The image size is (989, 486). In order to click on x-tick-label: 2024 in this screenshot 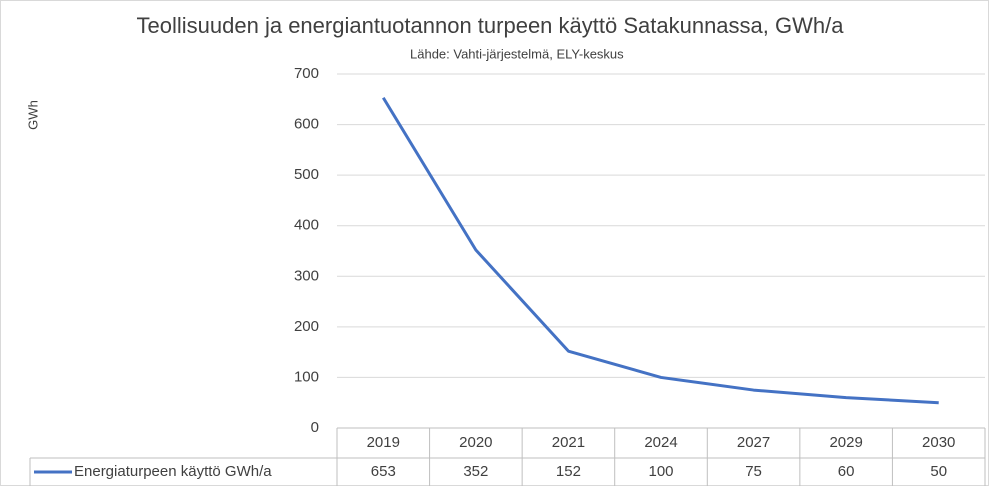, I will do `click(660, 442)`.